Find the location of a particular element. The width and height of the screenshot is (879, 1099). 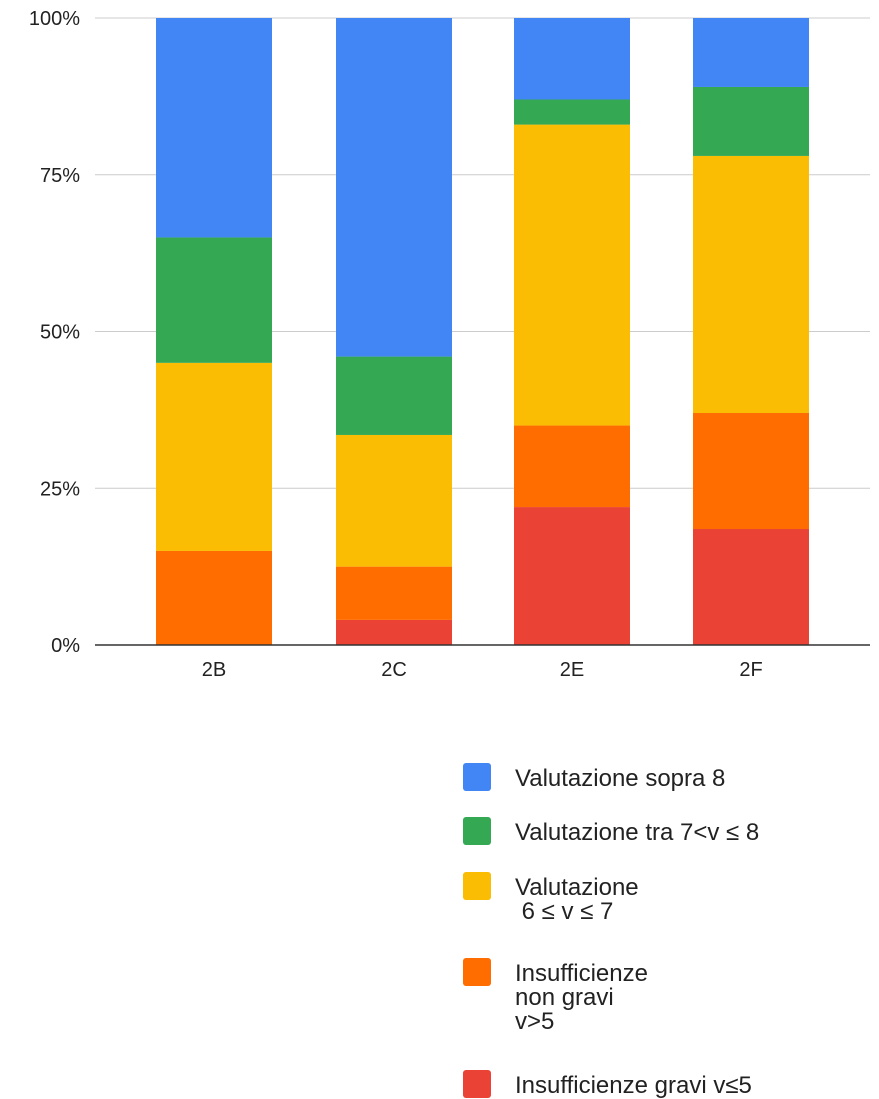

y-tick-label: 50% is located at coordinates (60, 333).